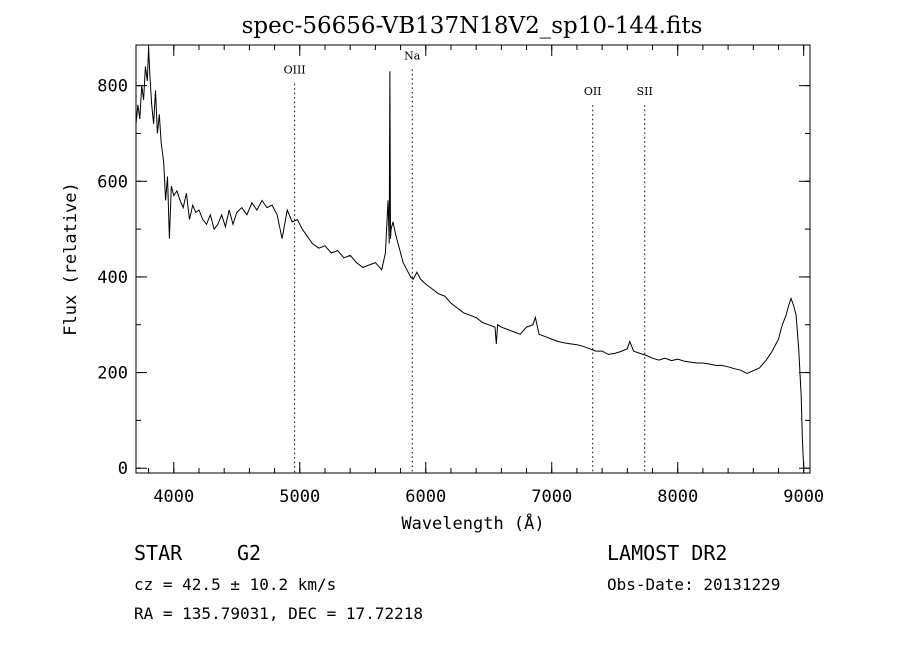 This screenshot has height=650, width=900. I want to click on y-tick-labels: 0 200 400 600 800, so click(112, 278).